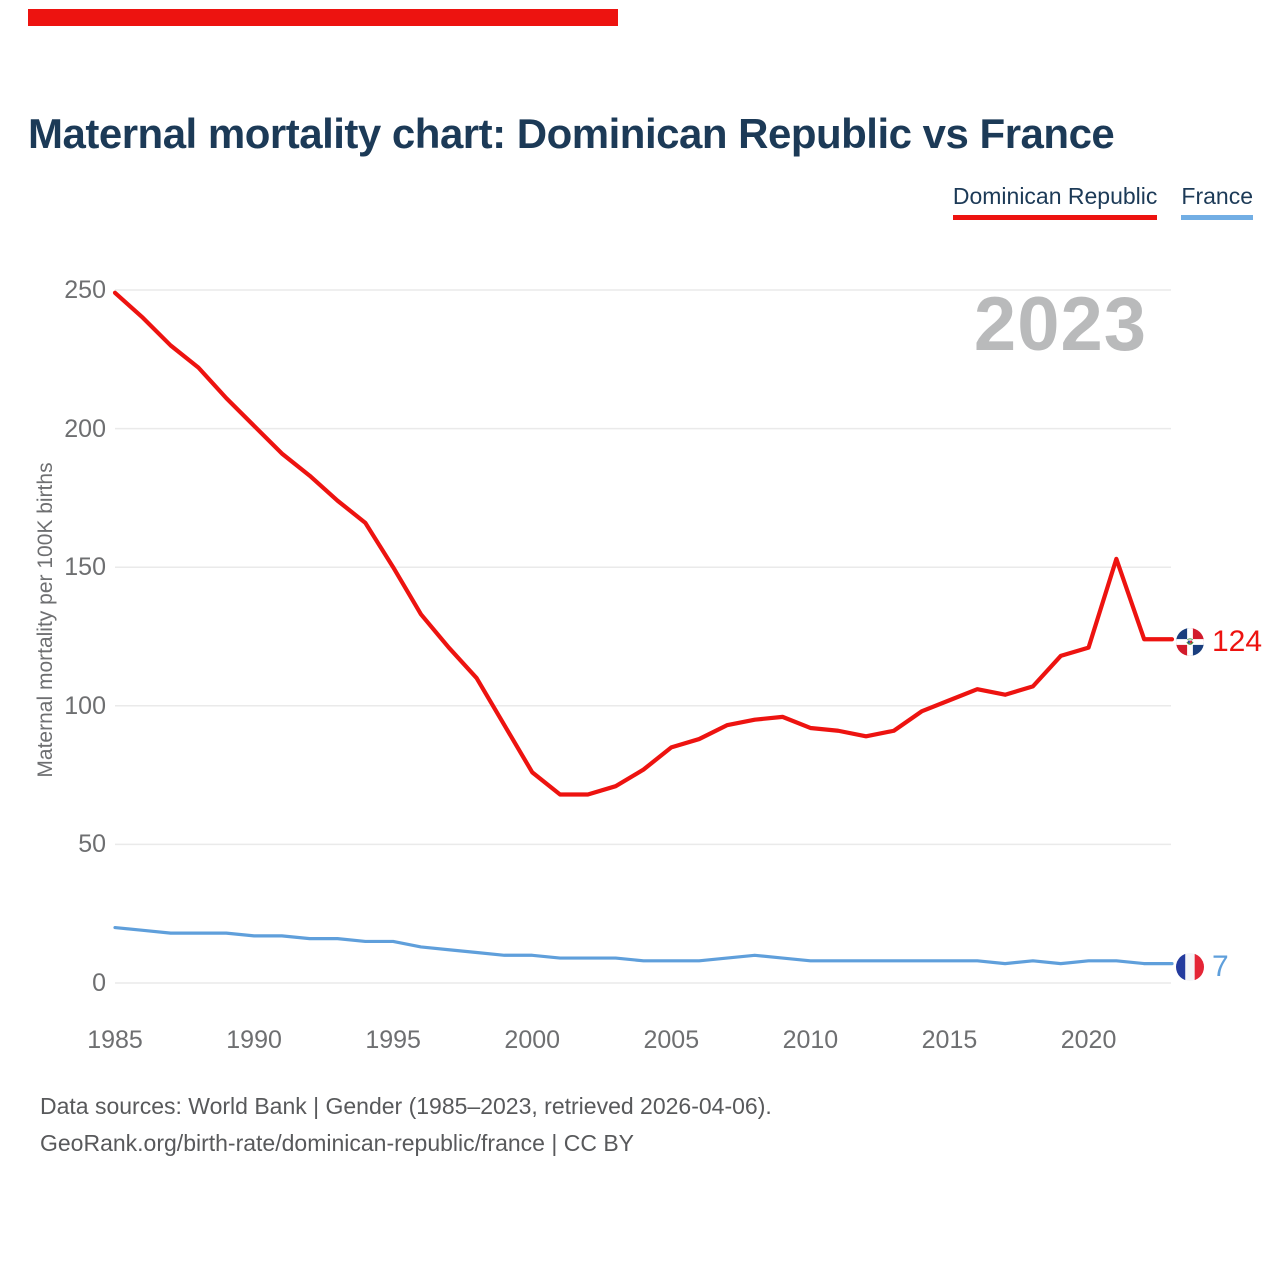 This screenshot has width=1280, height=1280. I want to click on france-end-label: 7, so click(1202, 967).